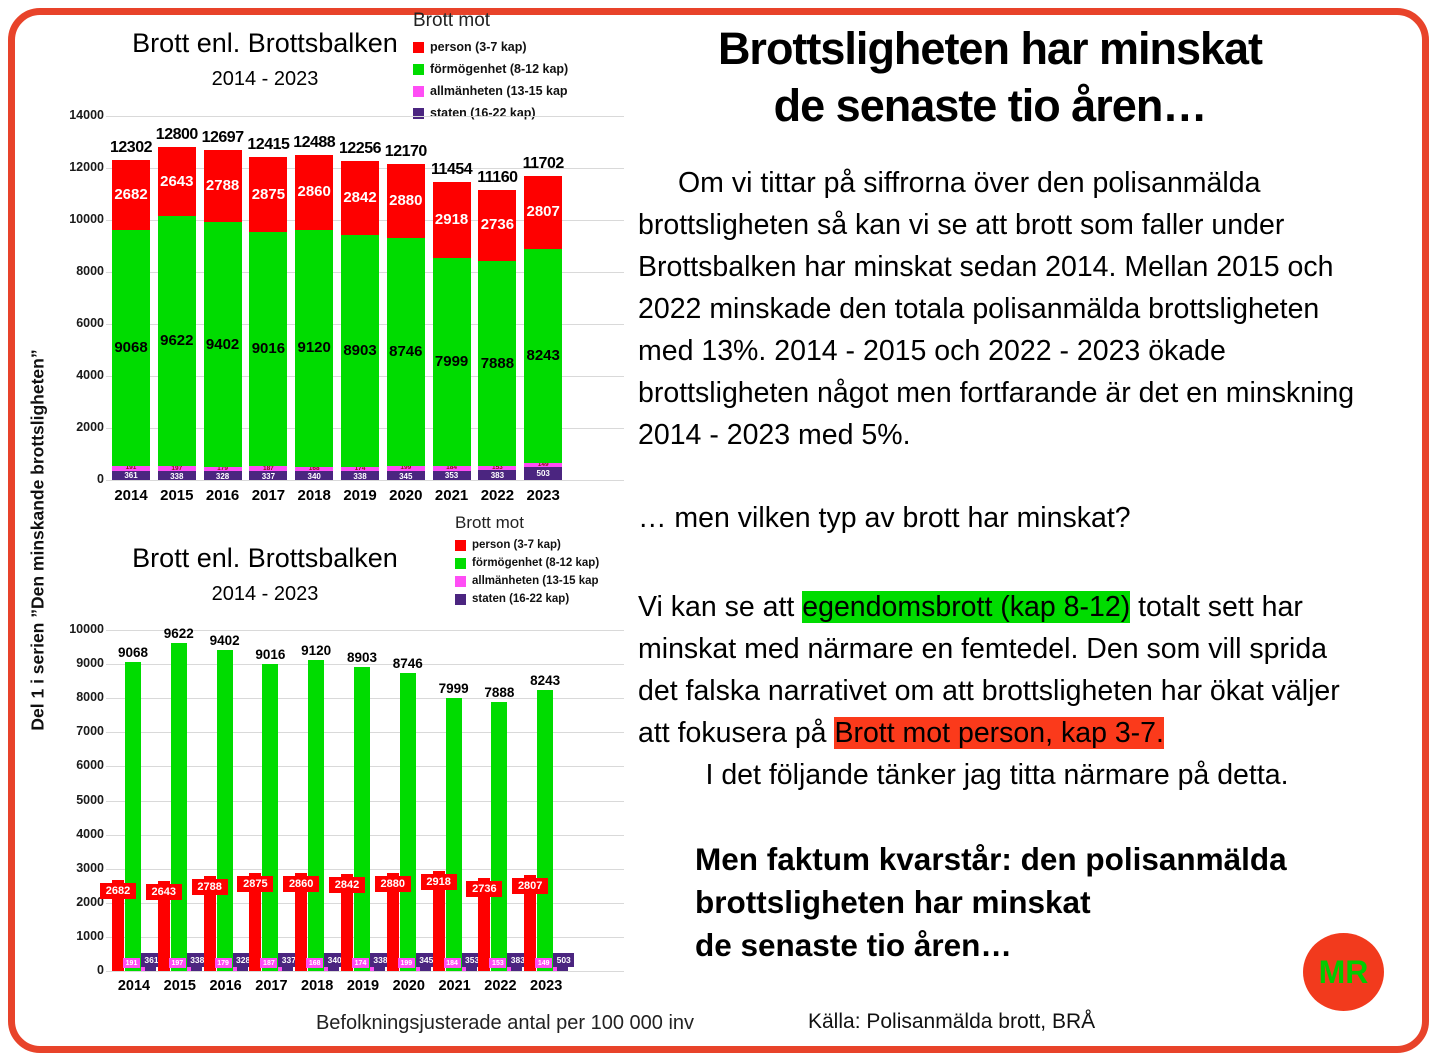 This screenshot has width=1437, height=1061. What do you see at coordinates (497, 468) in the screenshot?
I see `segment-value-label: 153` at bounding box center [497, 468].